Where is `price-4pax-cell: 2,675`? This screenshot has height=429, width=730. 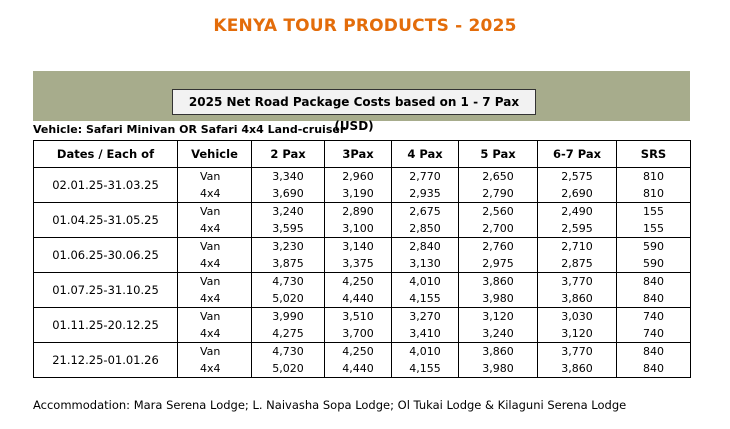
price-4pax-cell: 2,675 is located at coordinates (425, 211).